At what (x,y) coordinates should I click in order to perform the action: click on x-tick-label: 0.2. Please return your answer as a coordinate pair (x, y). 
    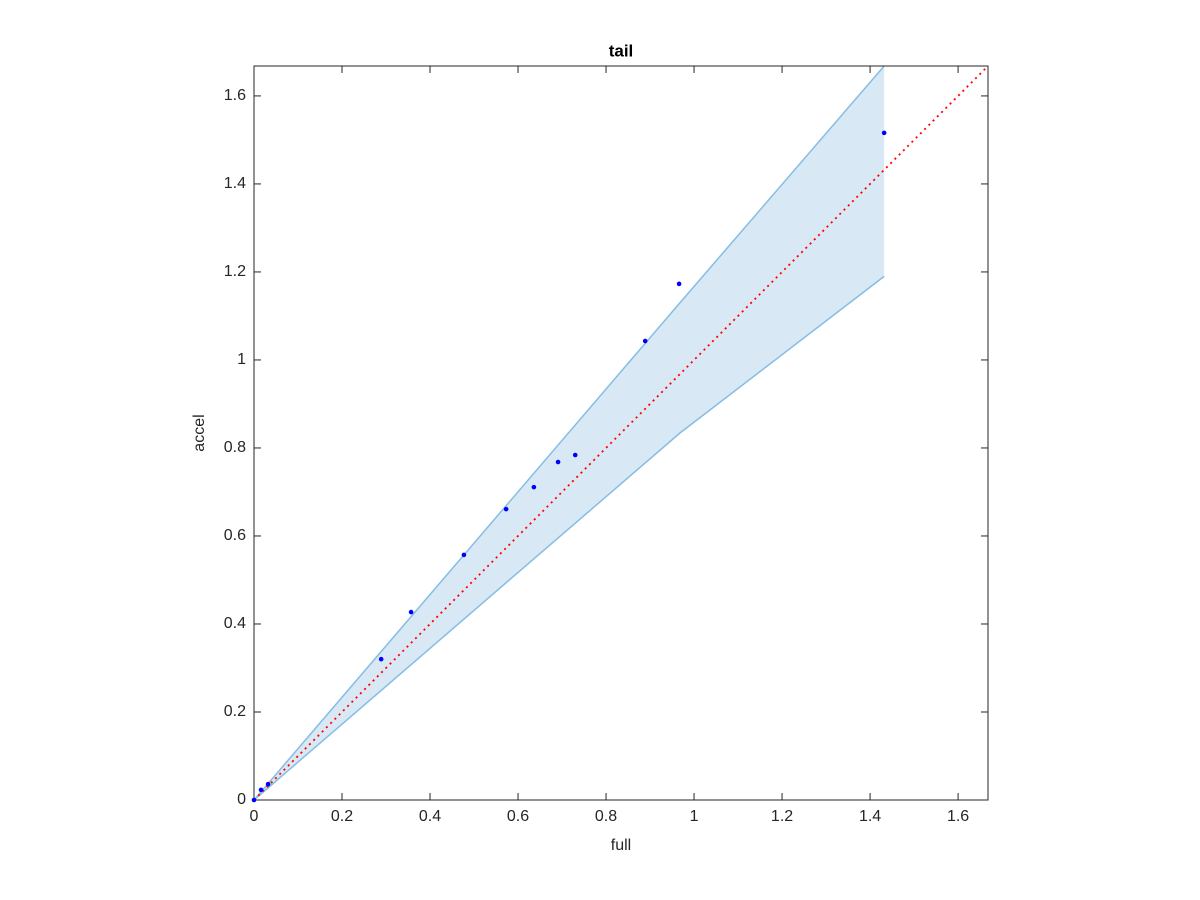
    Looking at the image, I should click on (342, 816).